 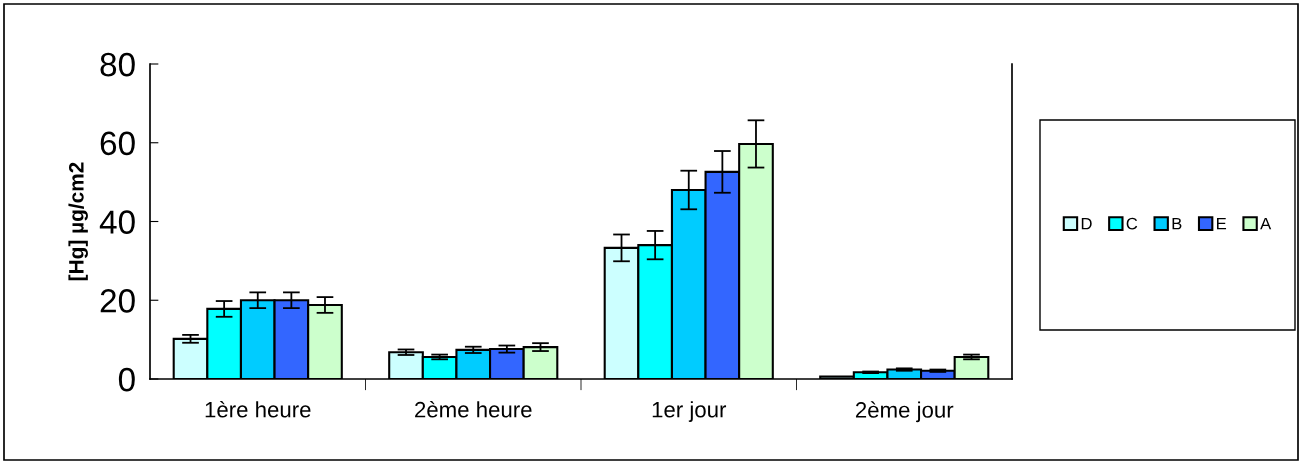 I want to click on y-tick-label: 60, so click(x=117, y=143).